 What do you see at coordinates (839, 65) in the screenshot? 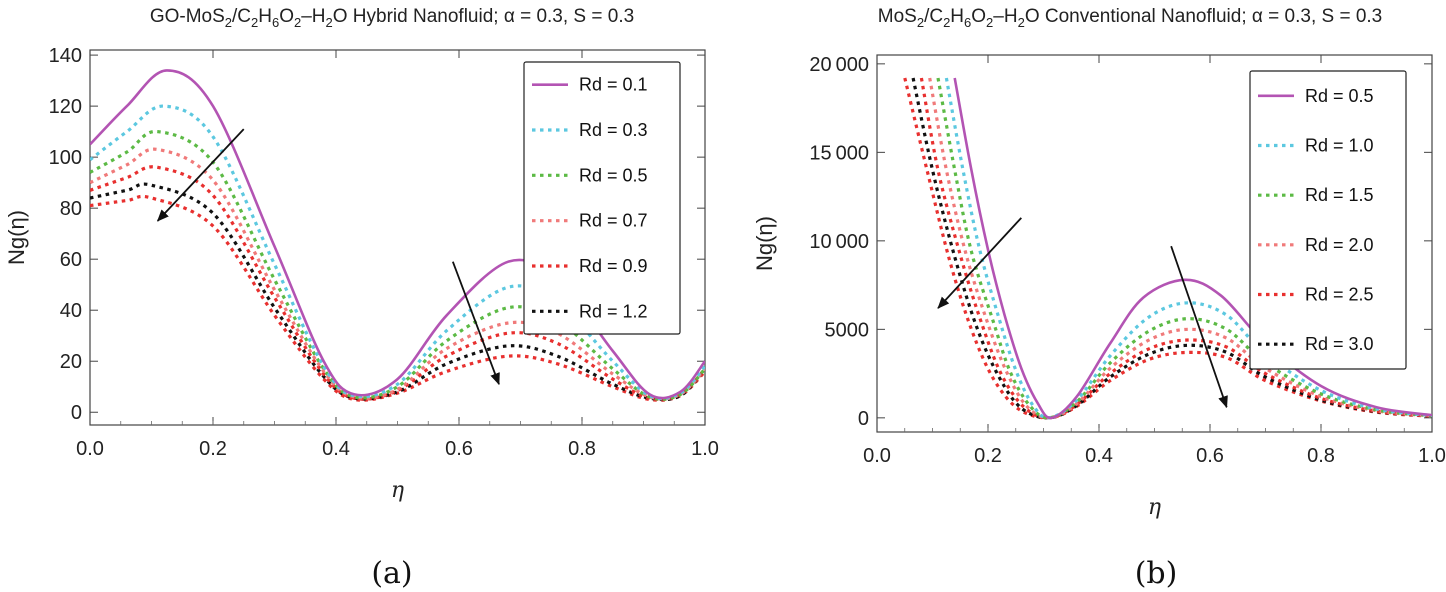
I see `y-tick-label: 20 000` at bounding box center [839, 65].